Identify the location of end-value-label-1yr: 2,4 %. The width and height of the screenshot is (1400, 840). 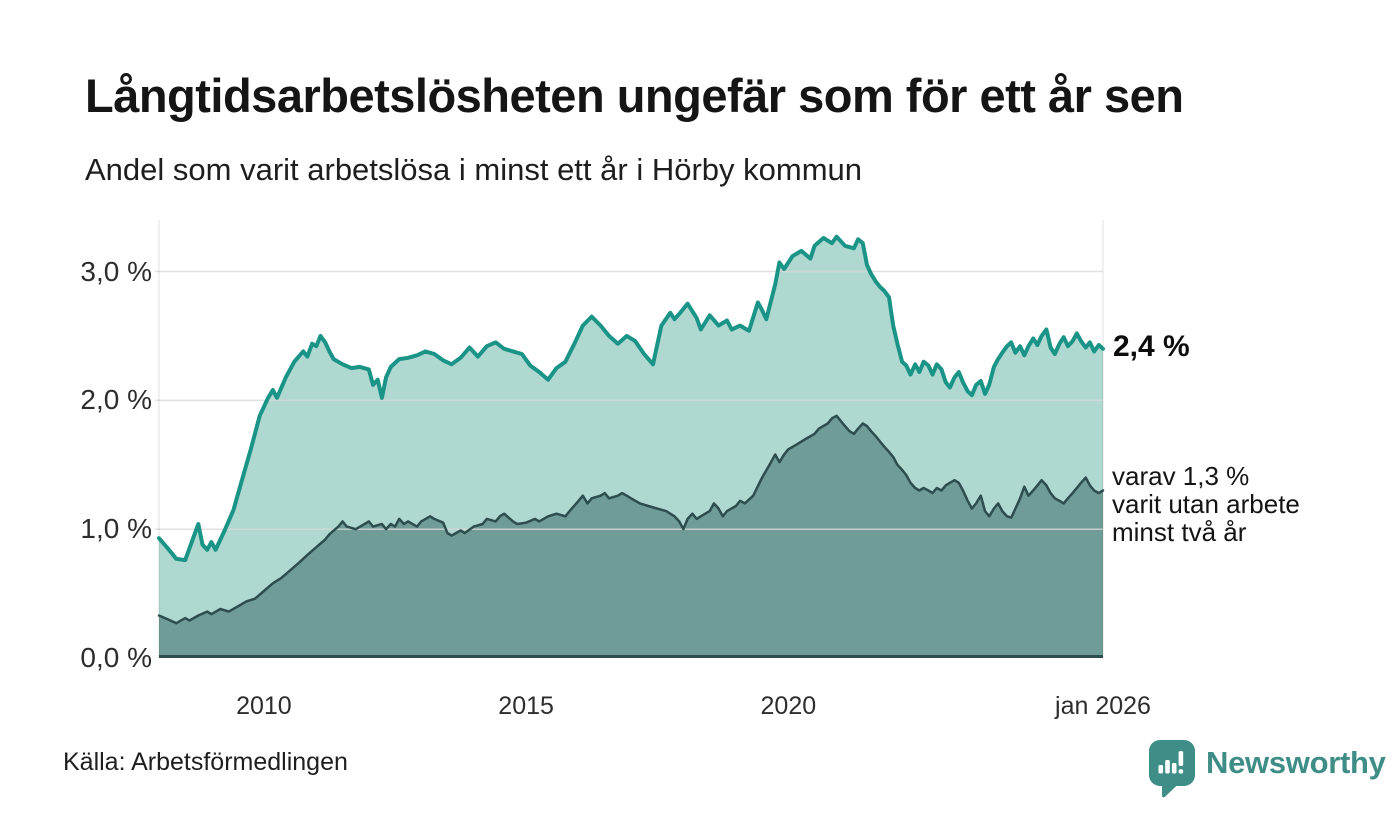
(1151, 346).